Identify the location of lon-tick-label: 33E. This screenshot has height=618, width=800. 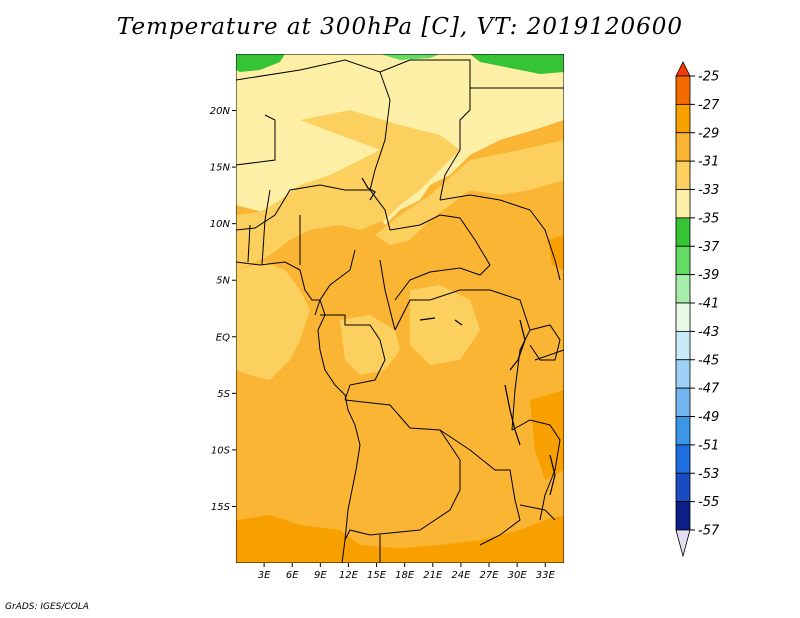
(546, 575).